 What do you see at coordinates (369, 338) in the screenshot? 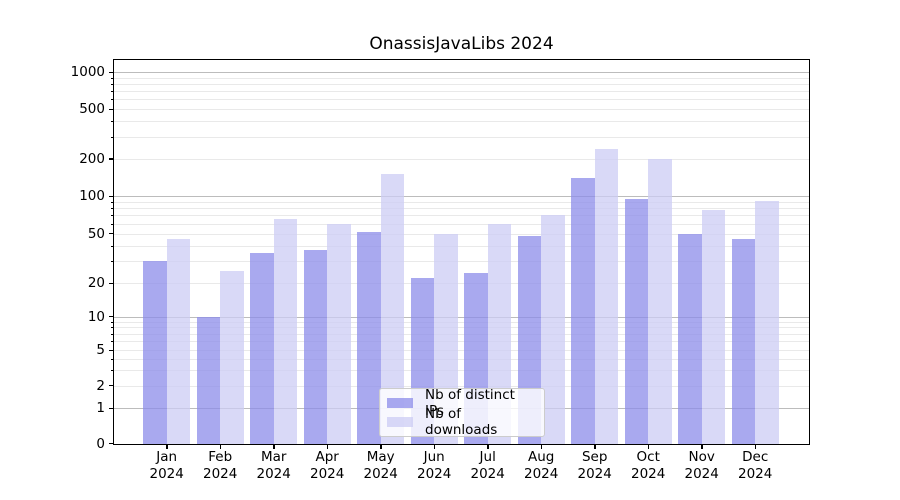
I see `bar-may-distinct-ips` at bounding box center [369, 338].